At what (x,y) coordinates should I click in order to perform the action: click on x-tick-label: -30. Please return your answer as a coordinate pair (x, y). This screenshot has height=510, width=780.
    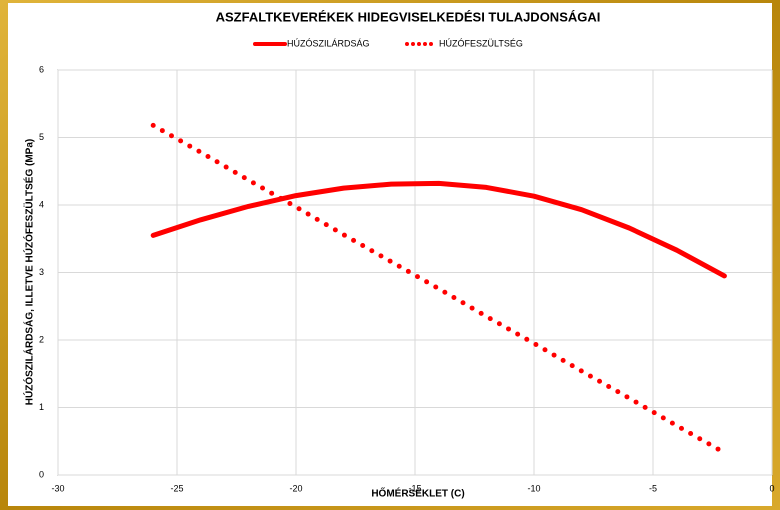
    Looking at the image, I should click on (57, 488).